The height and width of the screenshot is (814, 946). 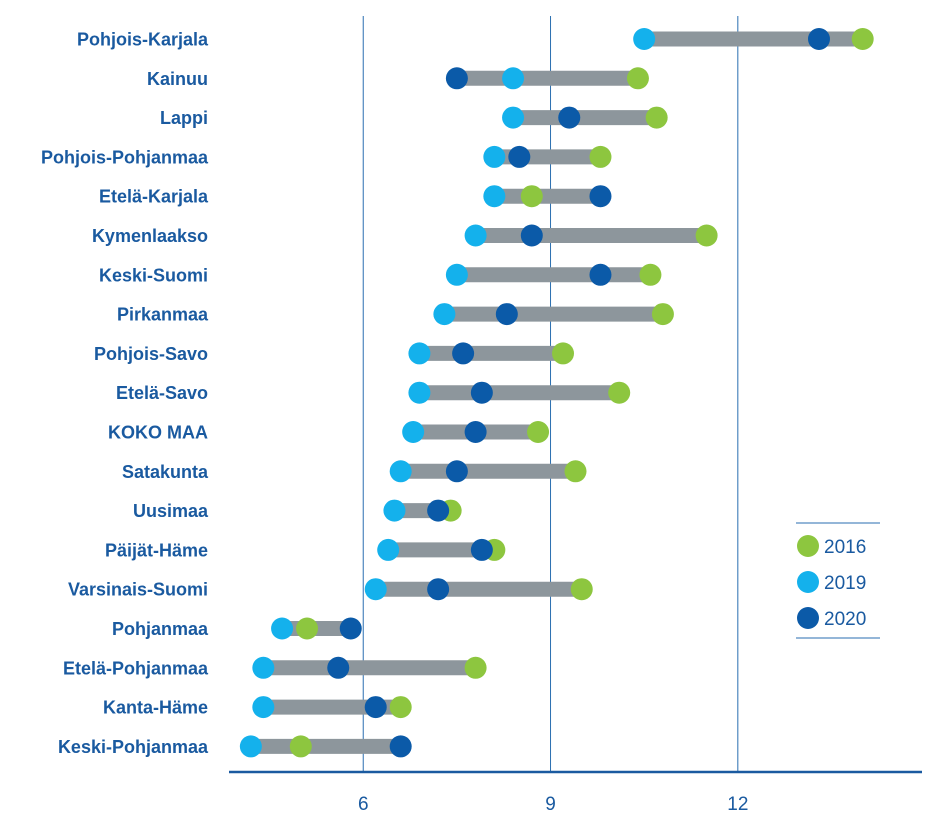 What do you see at coordinates (153, 275) in the screenshot?
I see `category-label-6: Keski-Suomi` at bounding box center [153, 275].